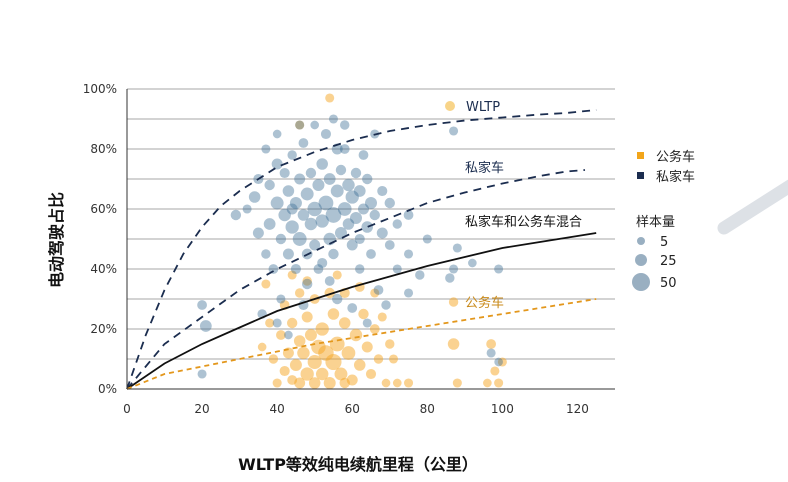 This screenshot has width=788, height=482. What do you see at coordinates (641, 260) in the screenshot?
I see `legend-size-25-marker` at bounding box center [641, 260].